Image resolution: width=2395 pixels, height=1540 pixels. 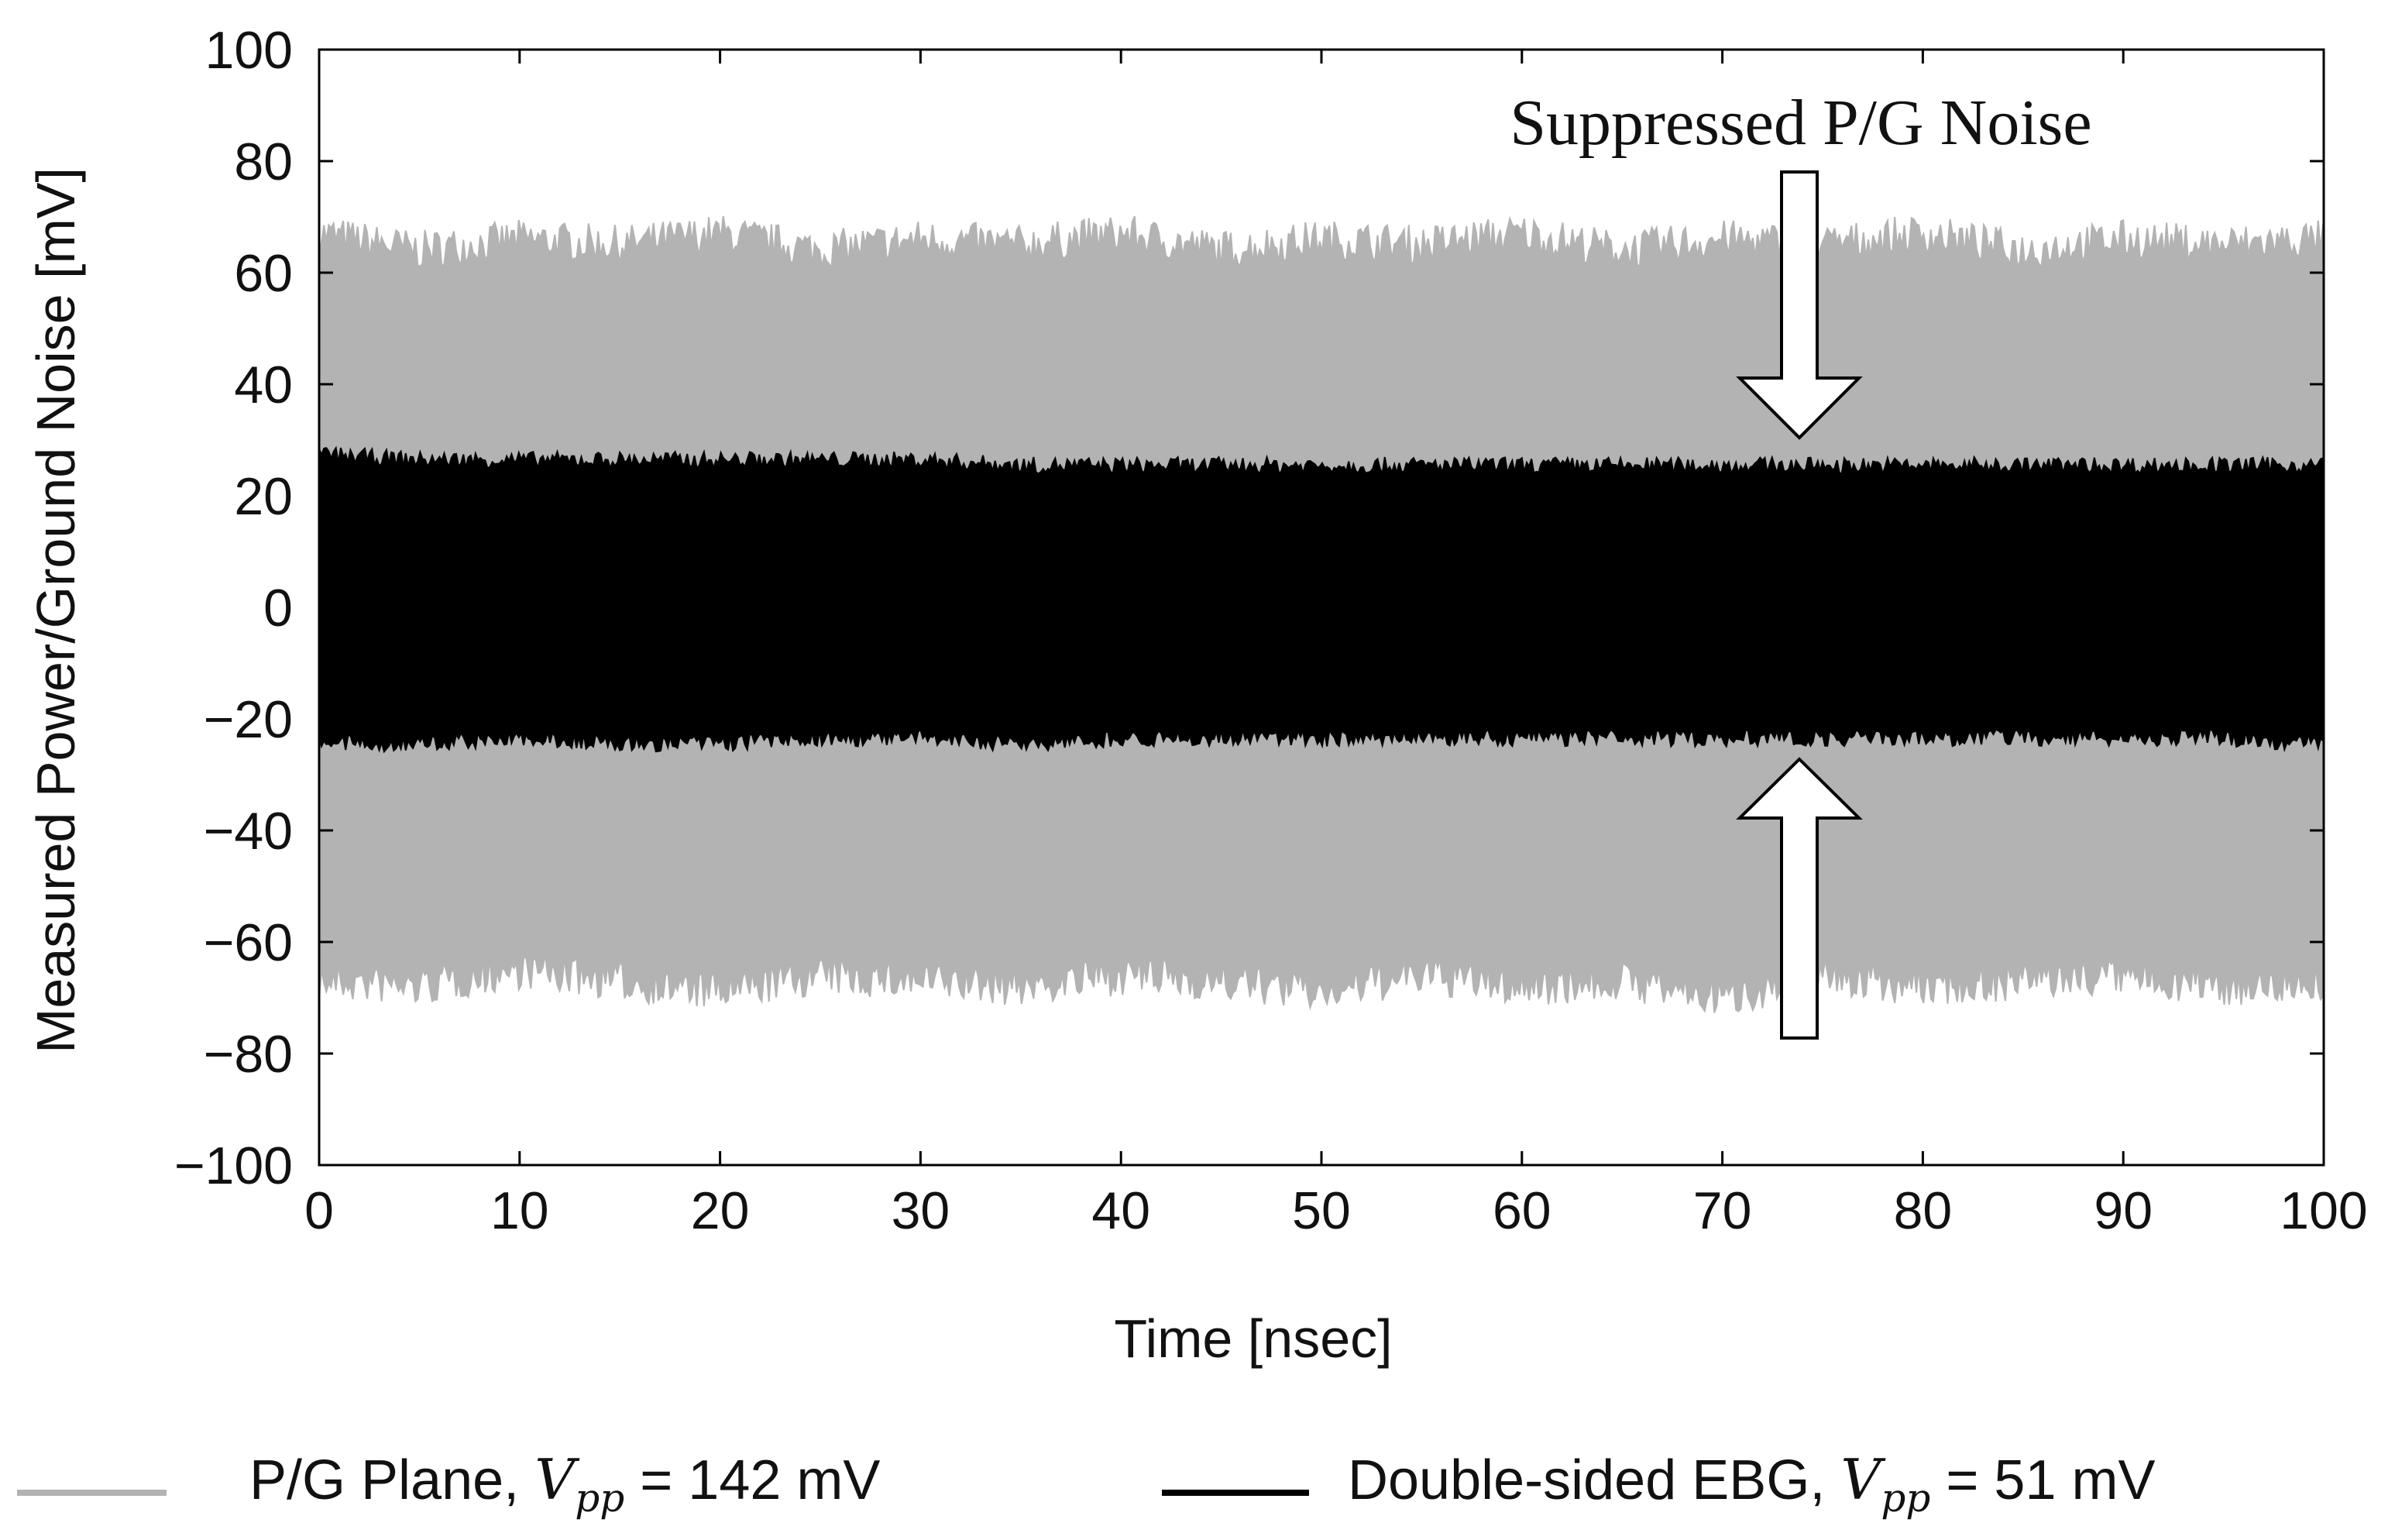 What do you see at coordinates (1722, 1210) in the screenshot?
I see `x-tick-label: 70` at bounding box center [1722, 1210].